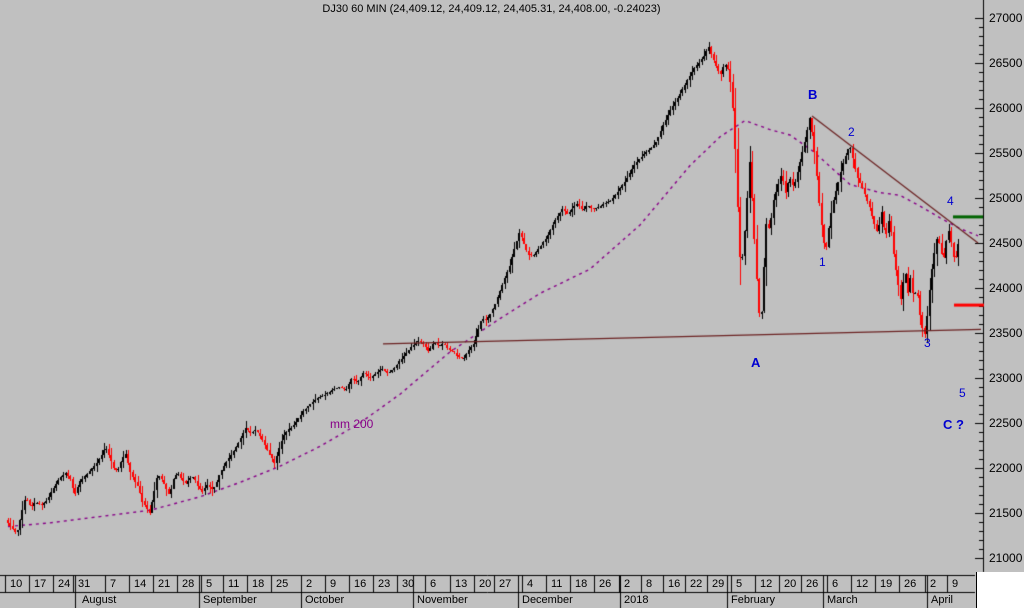 The height and width of the screenshot is (608, 1024). I want to click on wave-label-C: C ?, so click(953, 424).